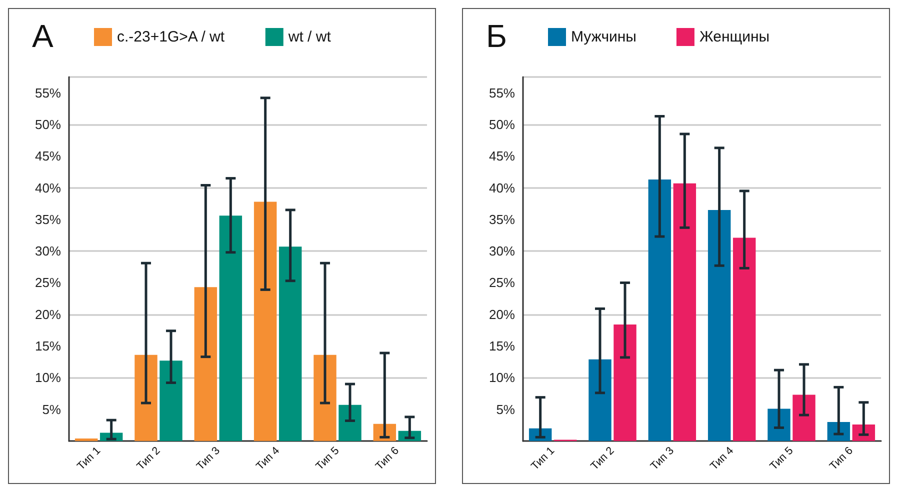 The width and height of the screenshot is (898, 494). Describe the element at coordinates (603, 37) in the screenshot. I see `legend-label: Мужчины` at that location.